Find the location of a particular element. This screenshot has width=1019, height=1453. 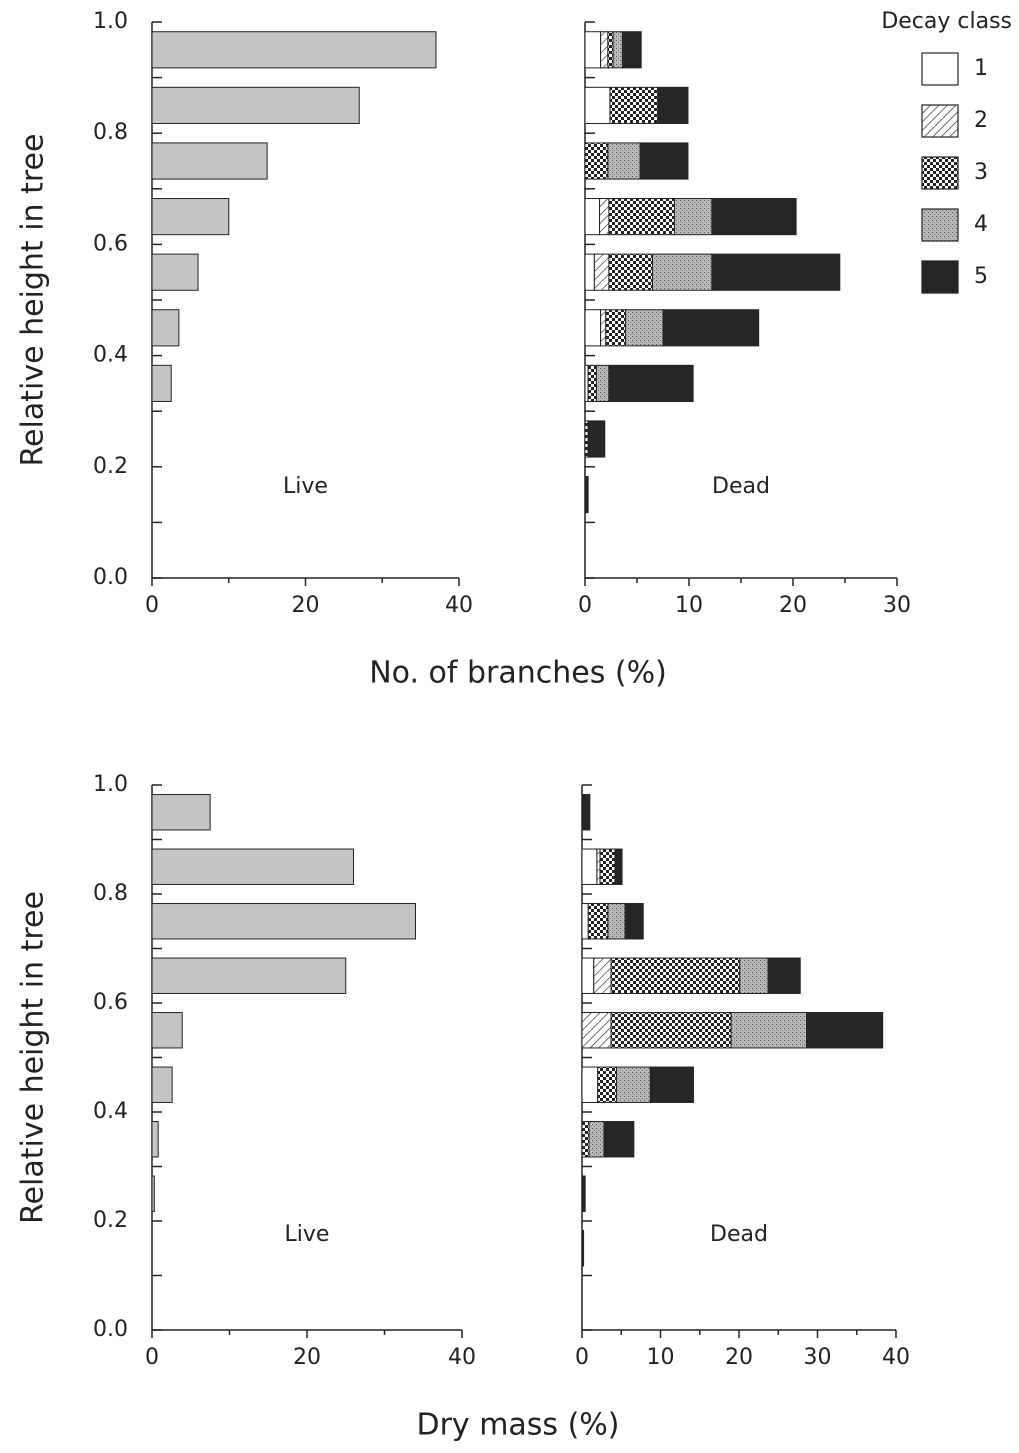

x-axis-label: Dry mass (%) is located at coordinates (517, 1425).